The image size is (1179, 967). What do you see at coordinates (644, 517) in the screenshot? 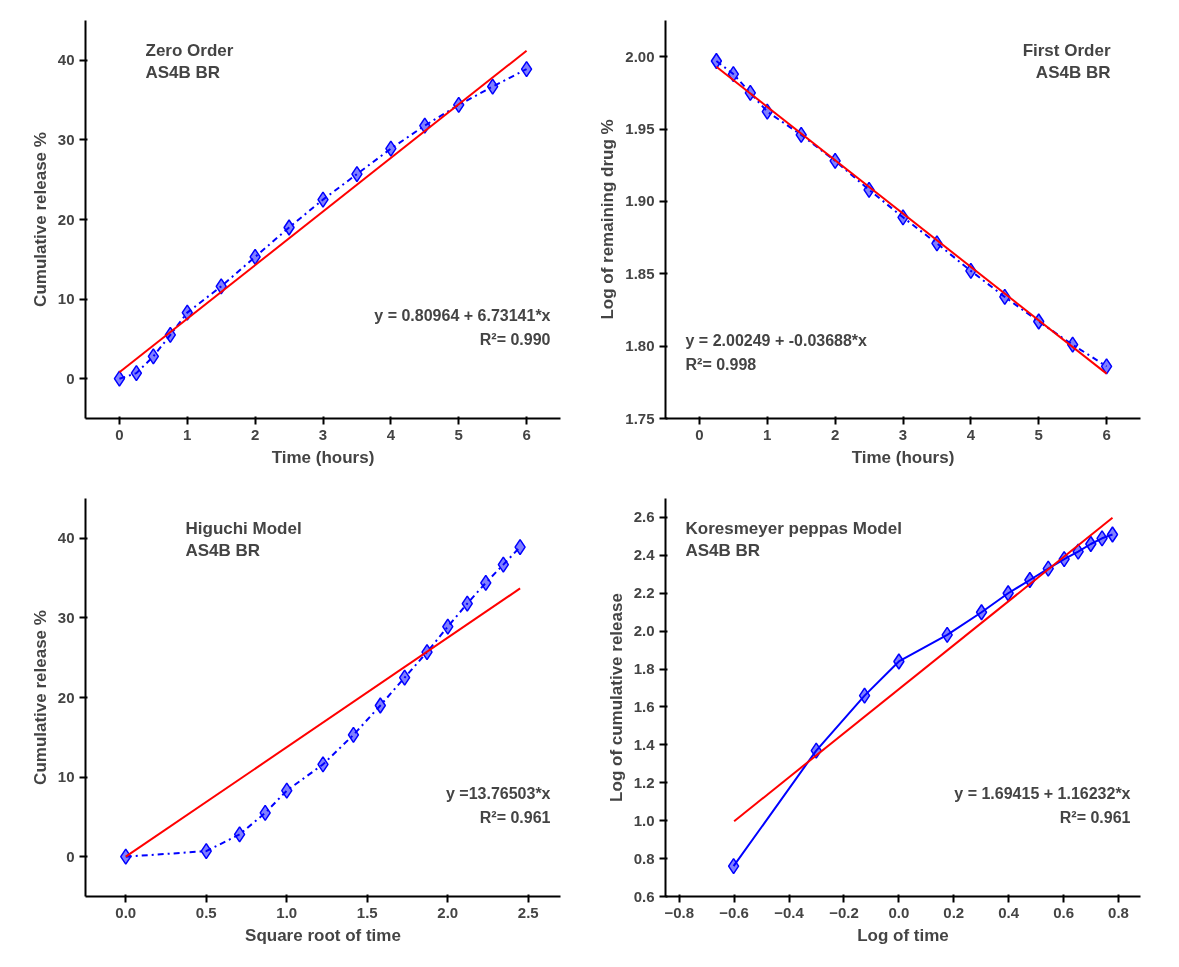
I see `y-tick-label: 2.6` at bounding box center [644, 517].